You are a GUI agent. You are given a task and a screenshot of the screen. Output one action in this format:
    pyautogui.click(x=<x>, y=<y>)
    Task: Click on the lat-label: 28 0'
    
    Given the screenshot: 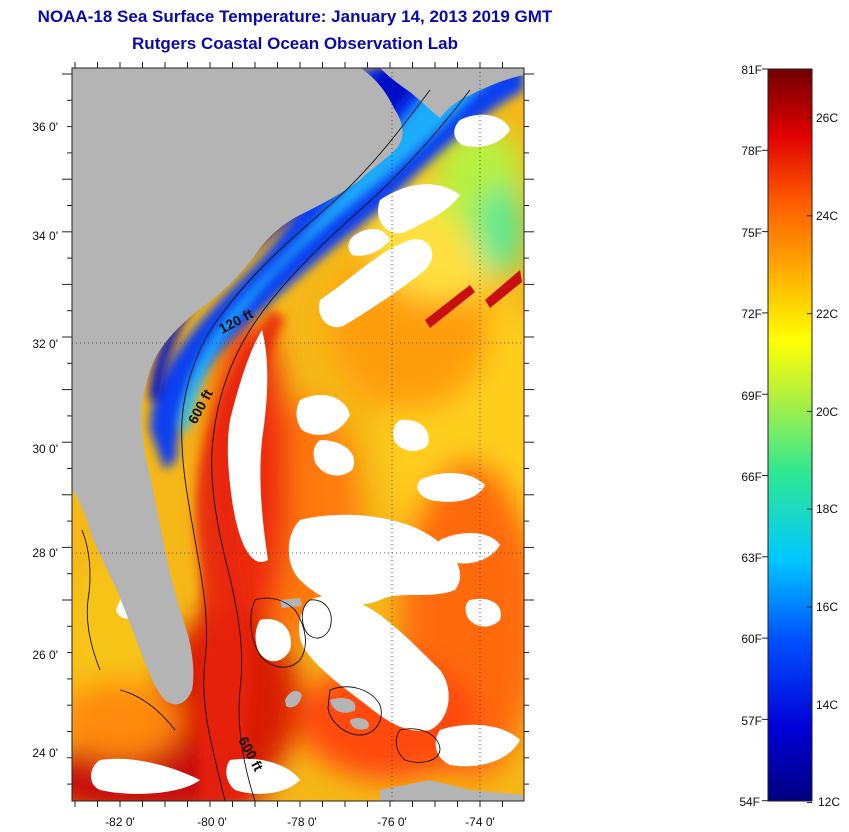 What is the action you would take?
    pyautogui.click(x=45, y=553)
    